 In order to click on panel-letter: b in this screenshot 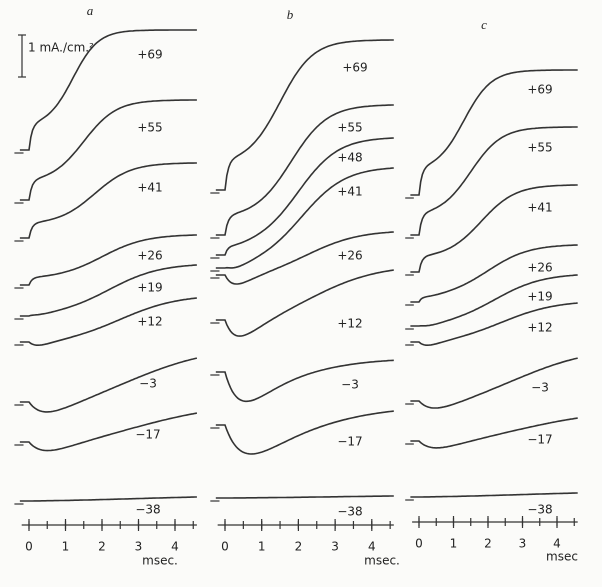, I will do `click(290, 14)`.